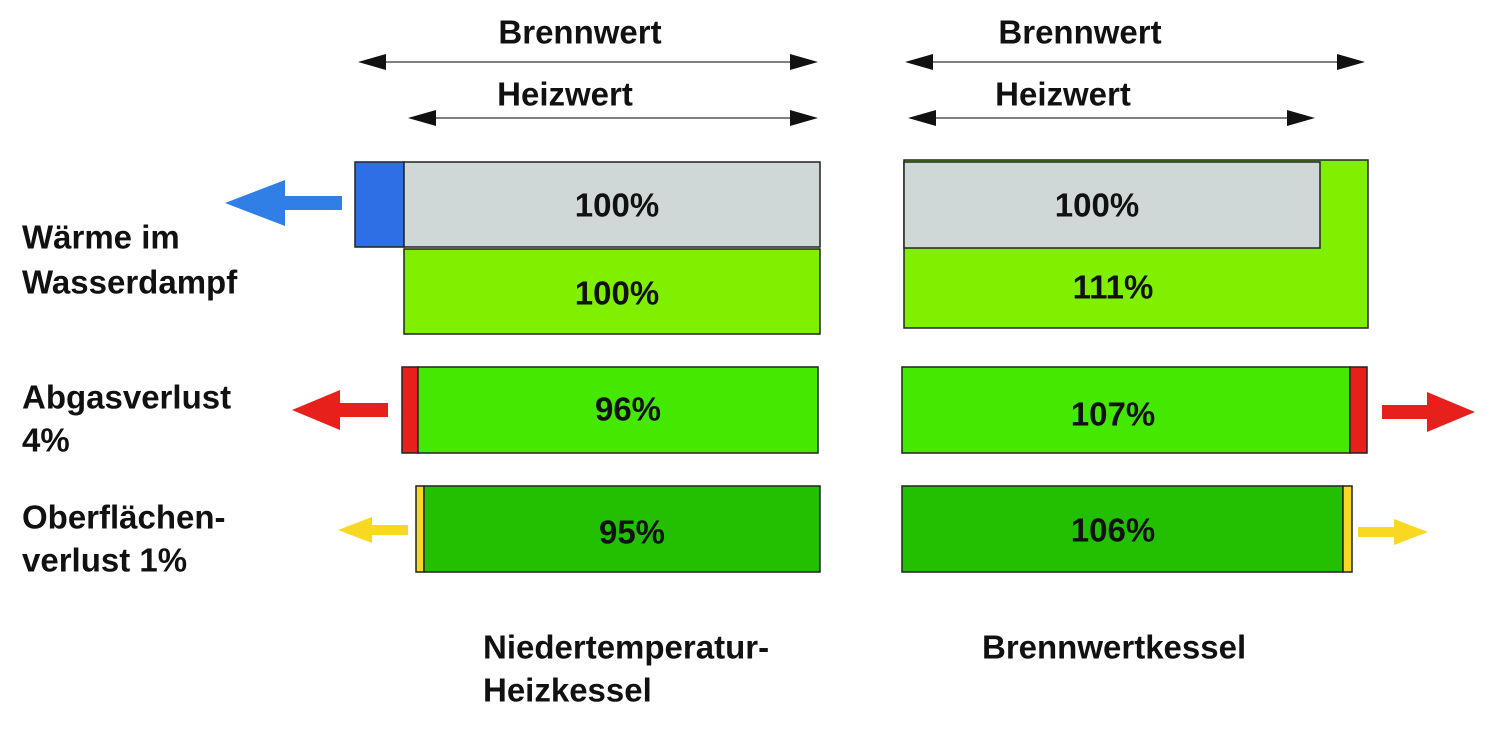  Describe the element at coordinates (124, 517) in the screenshot. I see `row-label: Oberflächen-` at that location.